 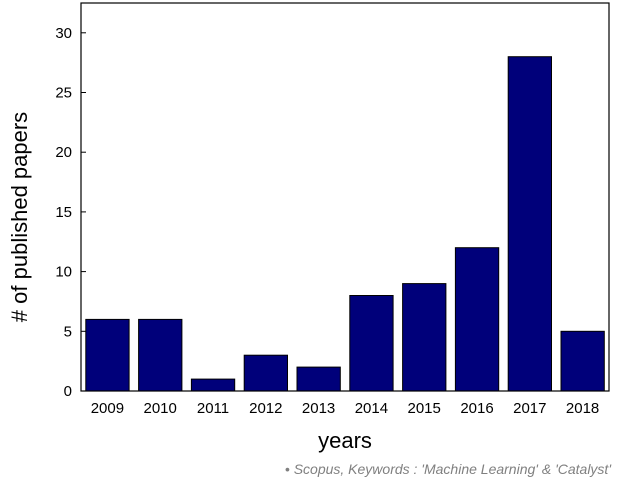 What do you see at coordinates (265, 408) in the screenshot?
I see `x-tick-label-2012: 2012` at bounding box center [265, 408].